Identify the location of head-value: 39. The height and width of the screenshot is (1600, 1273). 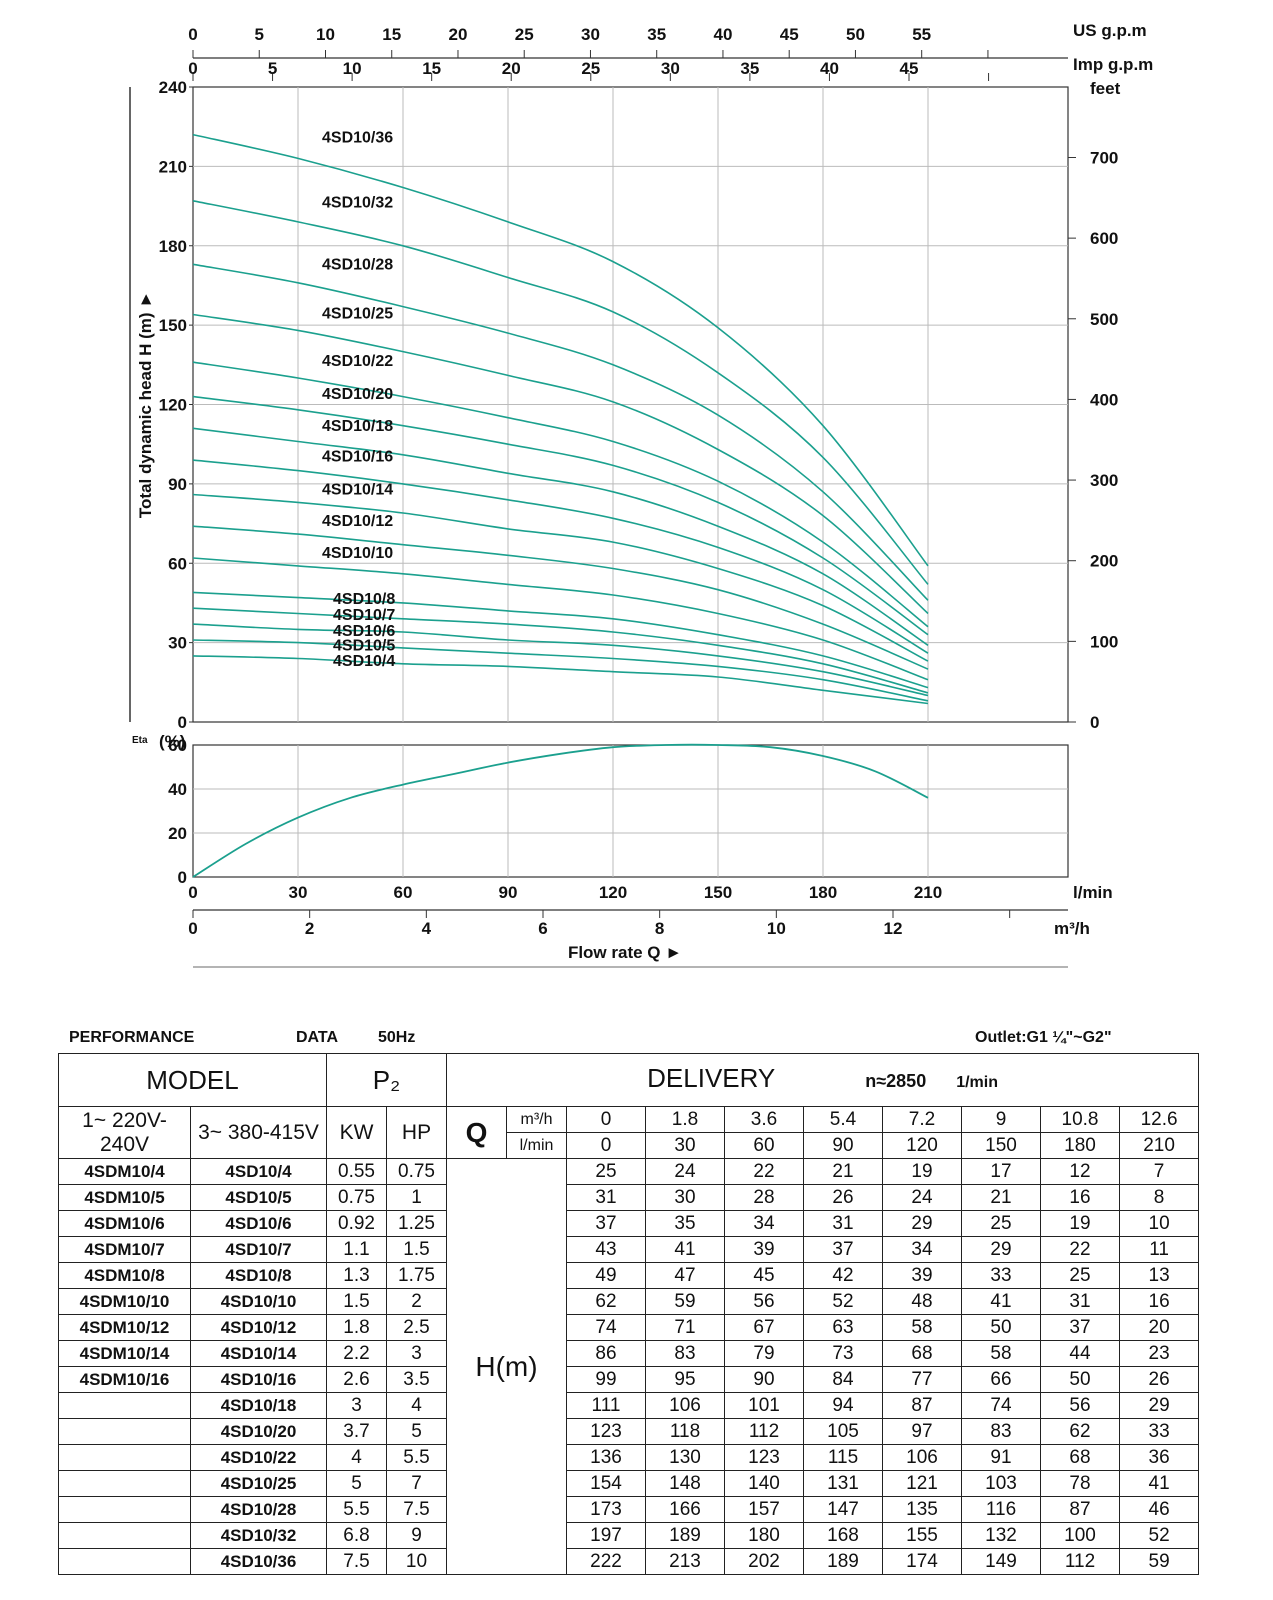
(764, 1249).